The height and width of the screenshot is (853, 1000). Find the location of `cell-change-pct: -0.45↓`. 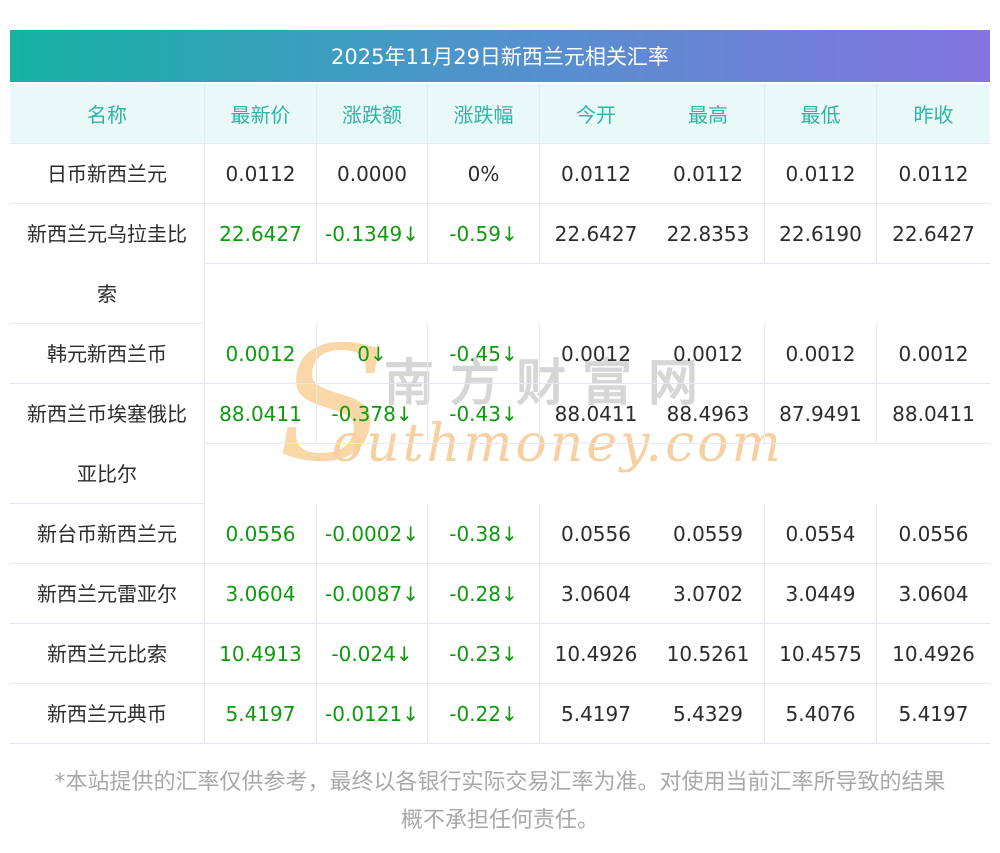

cell-change-pct: -0.45↓ is located at coordinates (484, 353).